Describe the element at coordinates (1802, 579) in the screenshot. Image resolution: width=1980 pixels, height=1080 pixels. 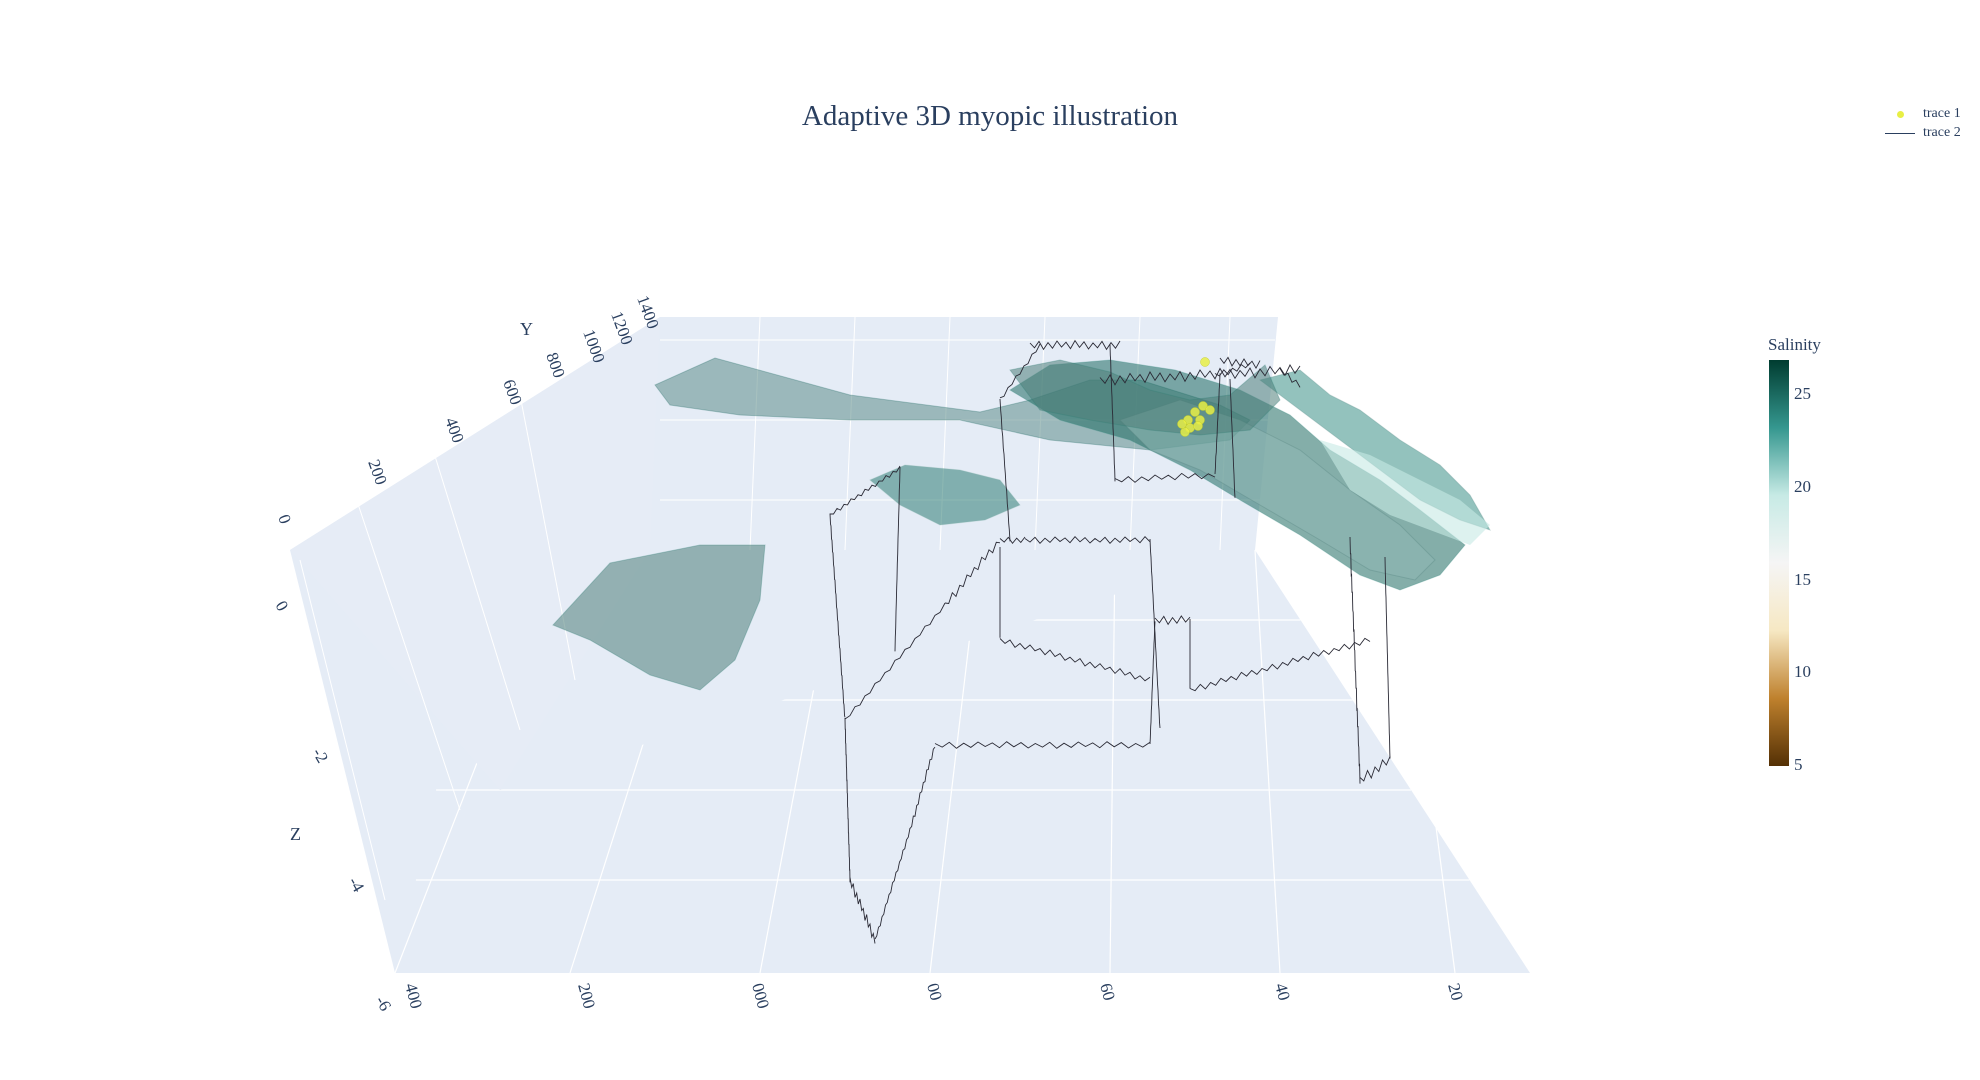
I see `colorbar-tick: 15` at that location.